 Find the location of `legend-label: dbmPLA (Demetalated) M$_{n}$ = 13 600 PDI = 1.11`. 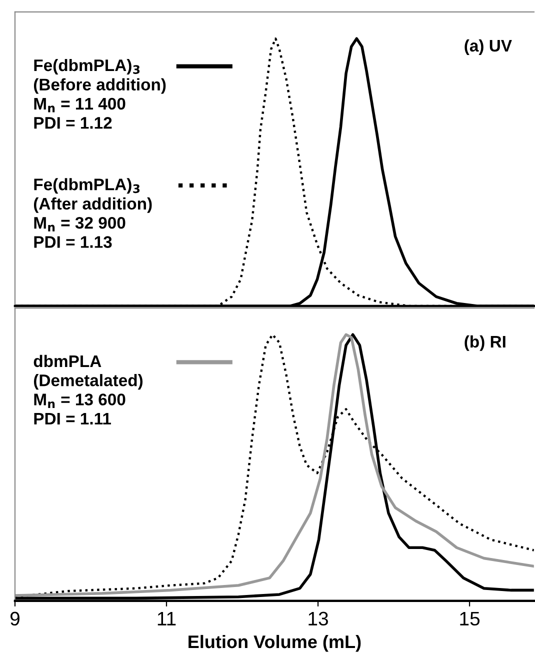

legend-label: dbmPLA (Demetalated) M$_{n}$ = 13 600 PDI = 1.11 is located at coordinates (88, 389).